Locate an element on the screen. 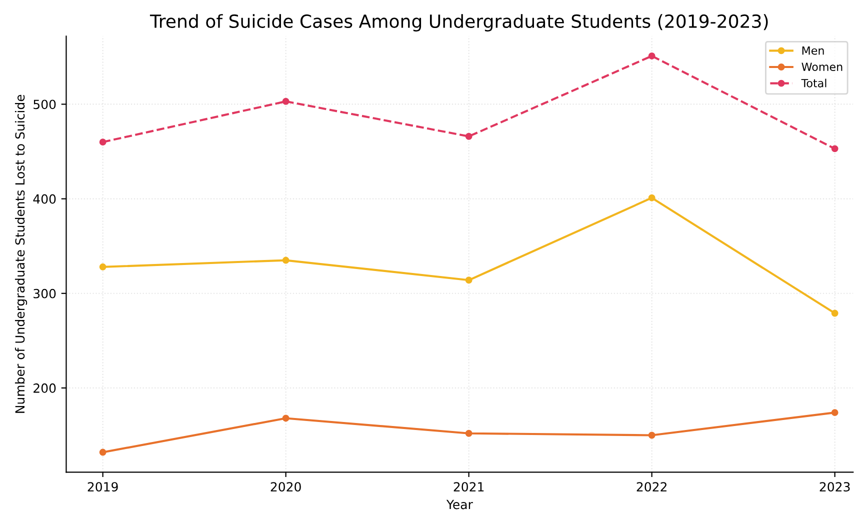 Image resolution: width=860 pixels, height=516 pixels. legend-label: Total is located at coordinates (813, 83).